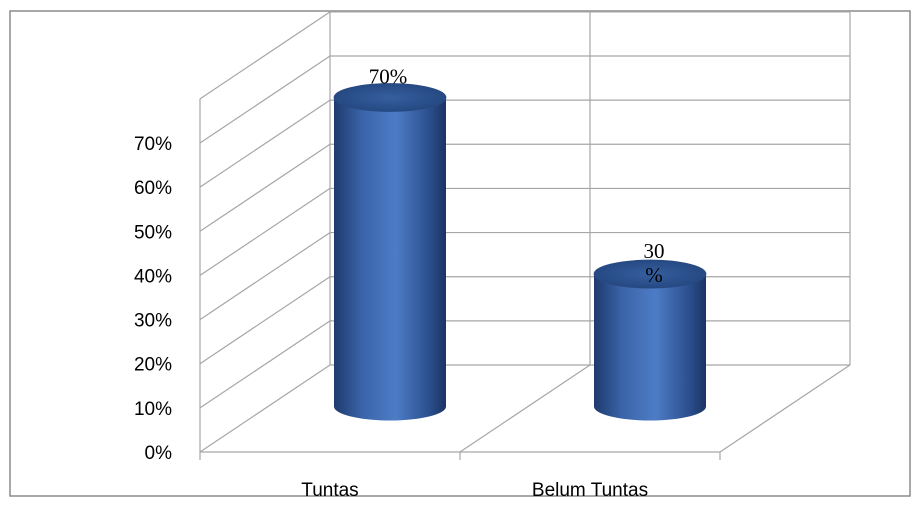 Image resolution: width=920 pixels, height=506 pixels. What do you see at coordinates (153, 299) in the screenshot?
I see `y-axis-ticks: 0% 10% 20% 30% 40% 50% 60% 70%` at bounding box center [153, 299].